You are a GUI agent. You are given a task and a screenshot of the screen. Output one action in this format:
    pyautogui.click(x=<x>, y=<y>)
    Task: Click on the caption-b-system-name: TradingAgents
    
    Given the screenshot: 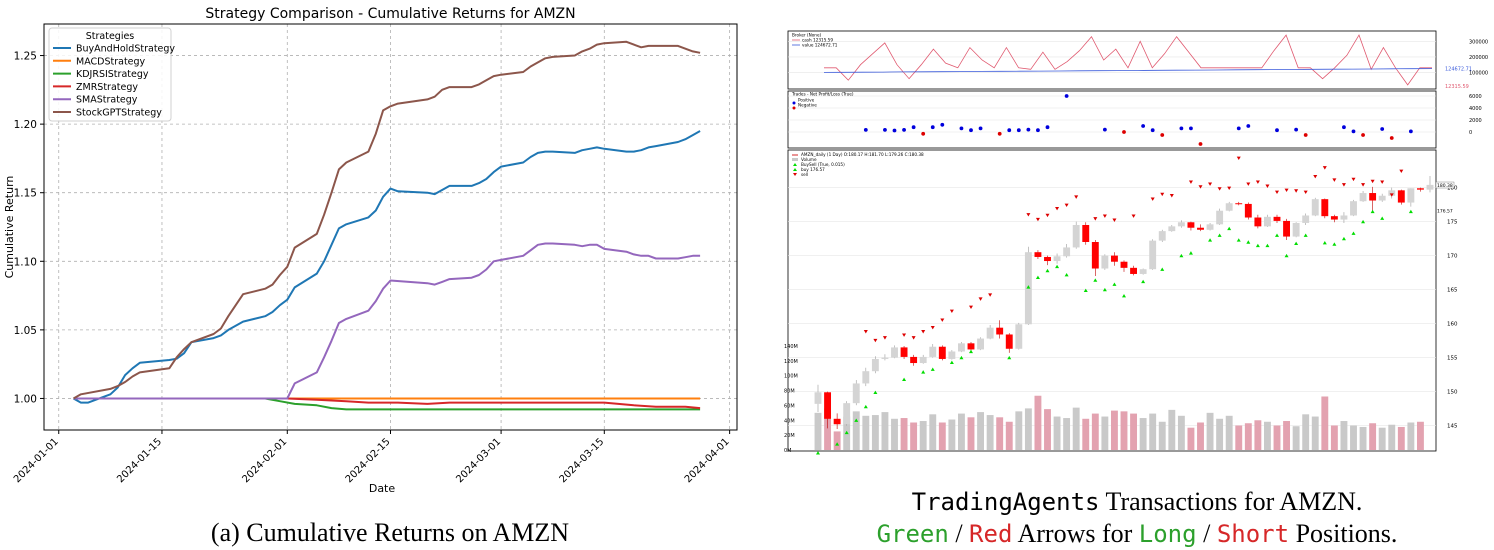 What is the action you would take?
    pyautogui.click(x=1005, y=502)
    